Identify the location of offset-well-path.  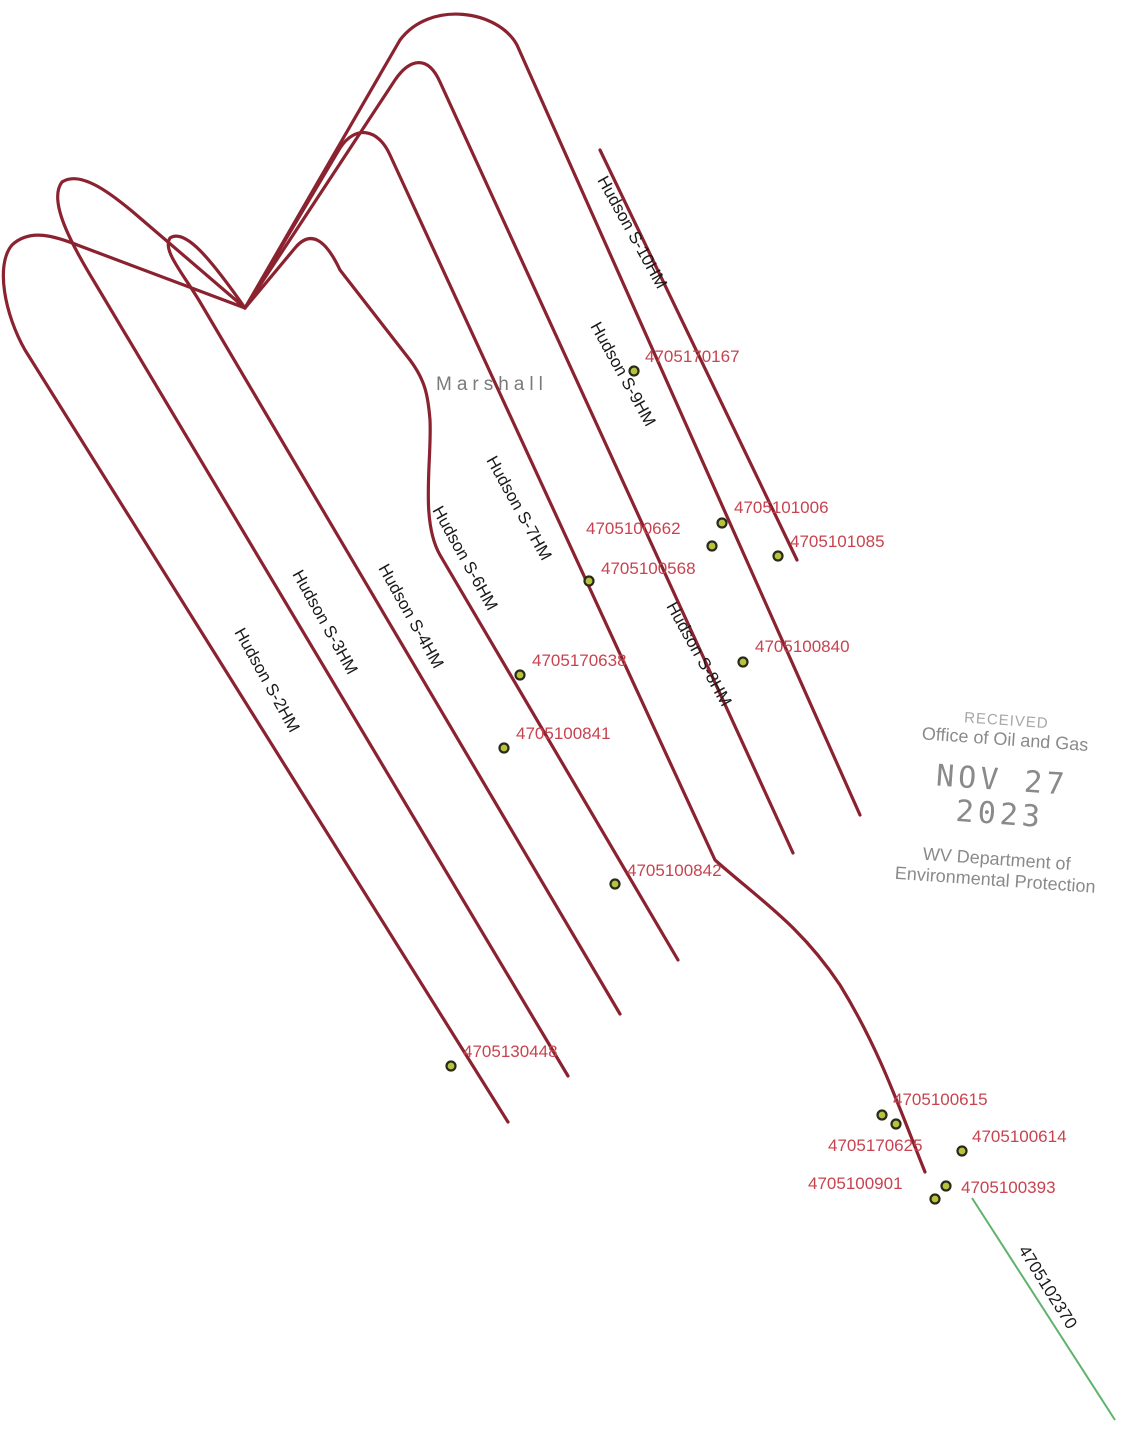
(1043, 1309).